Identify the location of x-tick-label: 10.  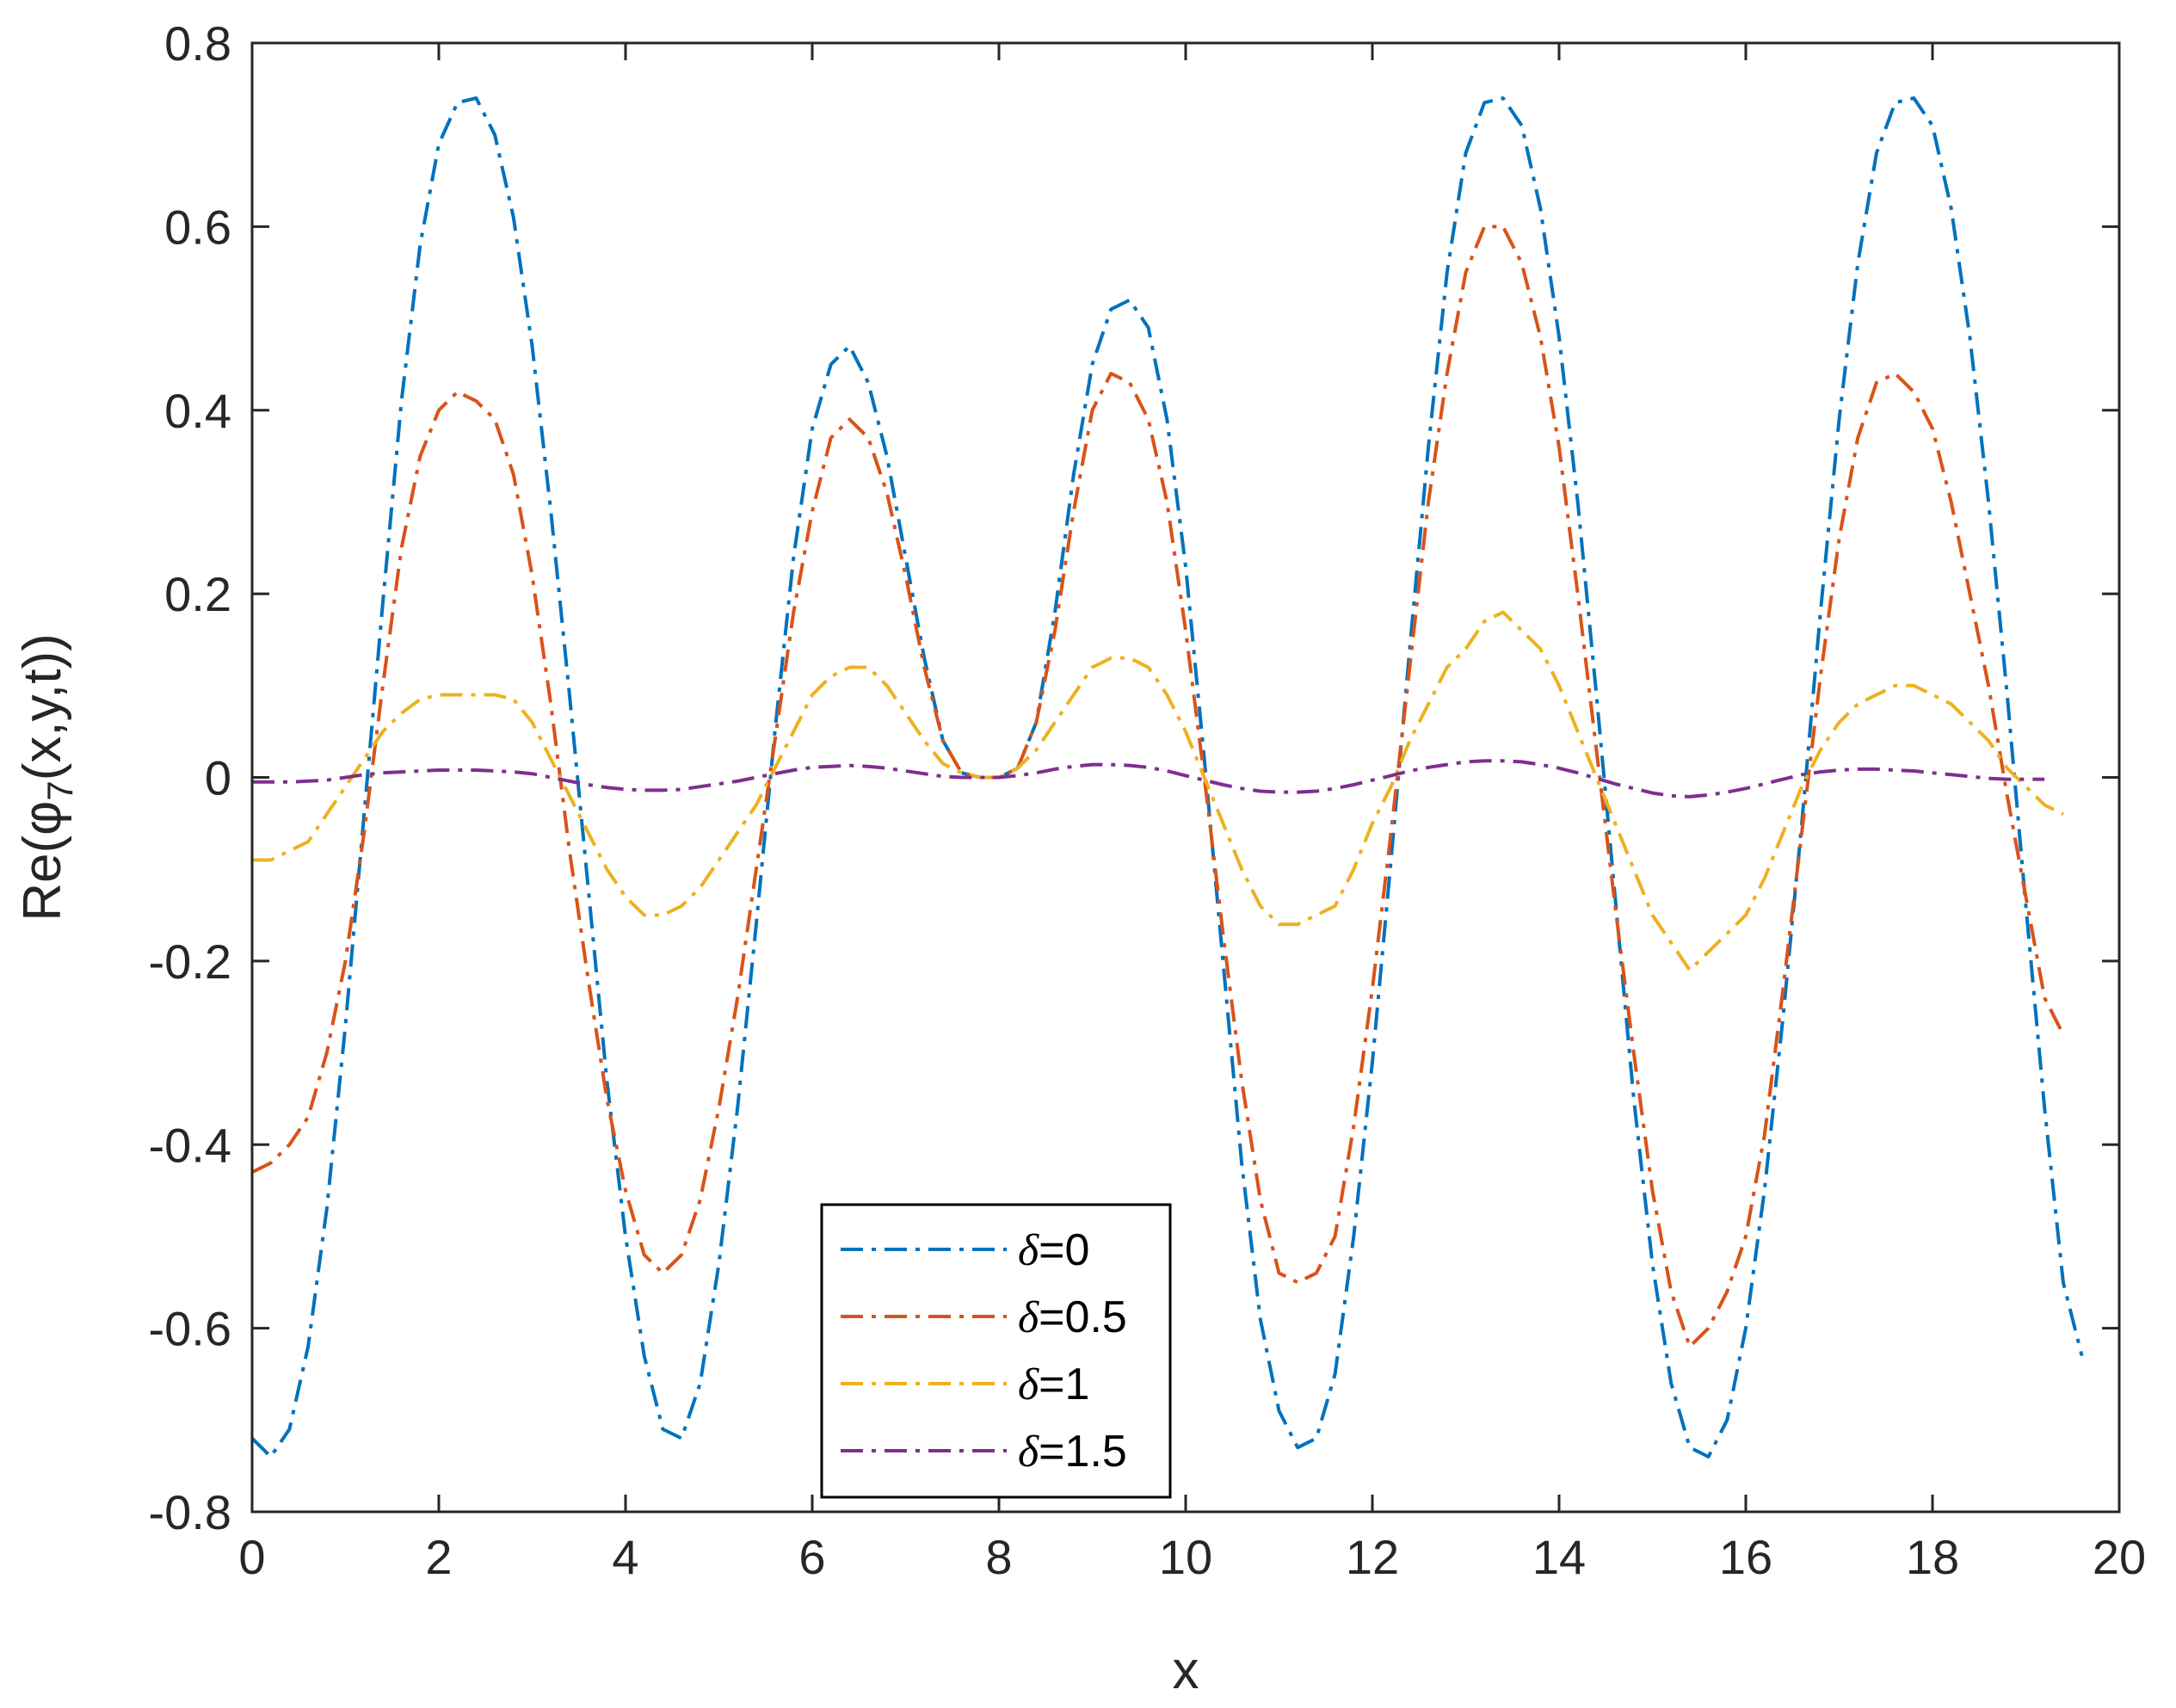
(1185, 1557).